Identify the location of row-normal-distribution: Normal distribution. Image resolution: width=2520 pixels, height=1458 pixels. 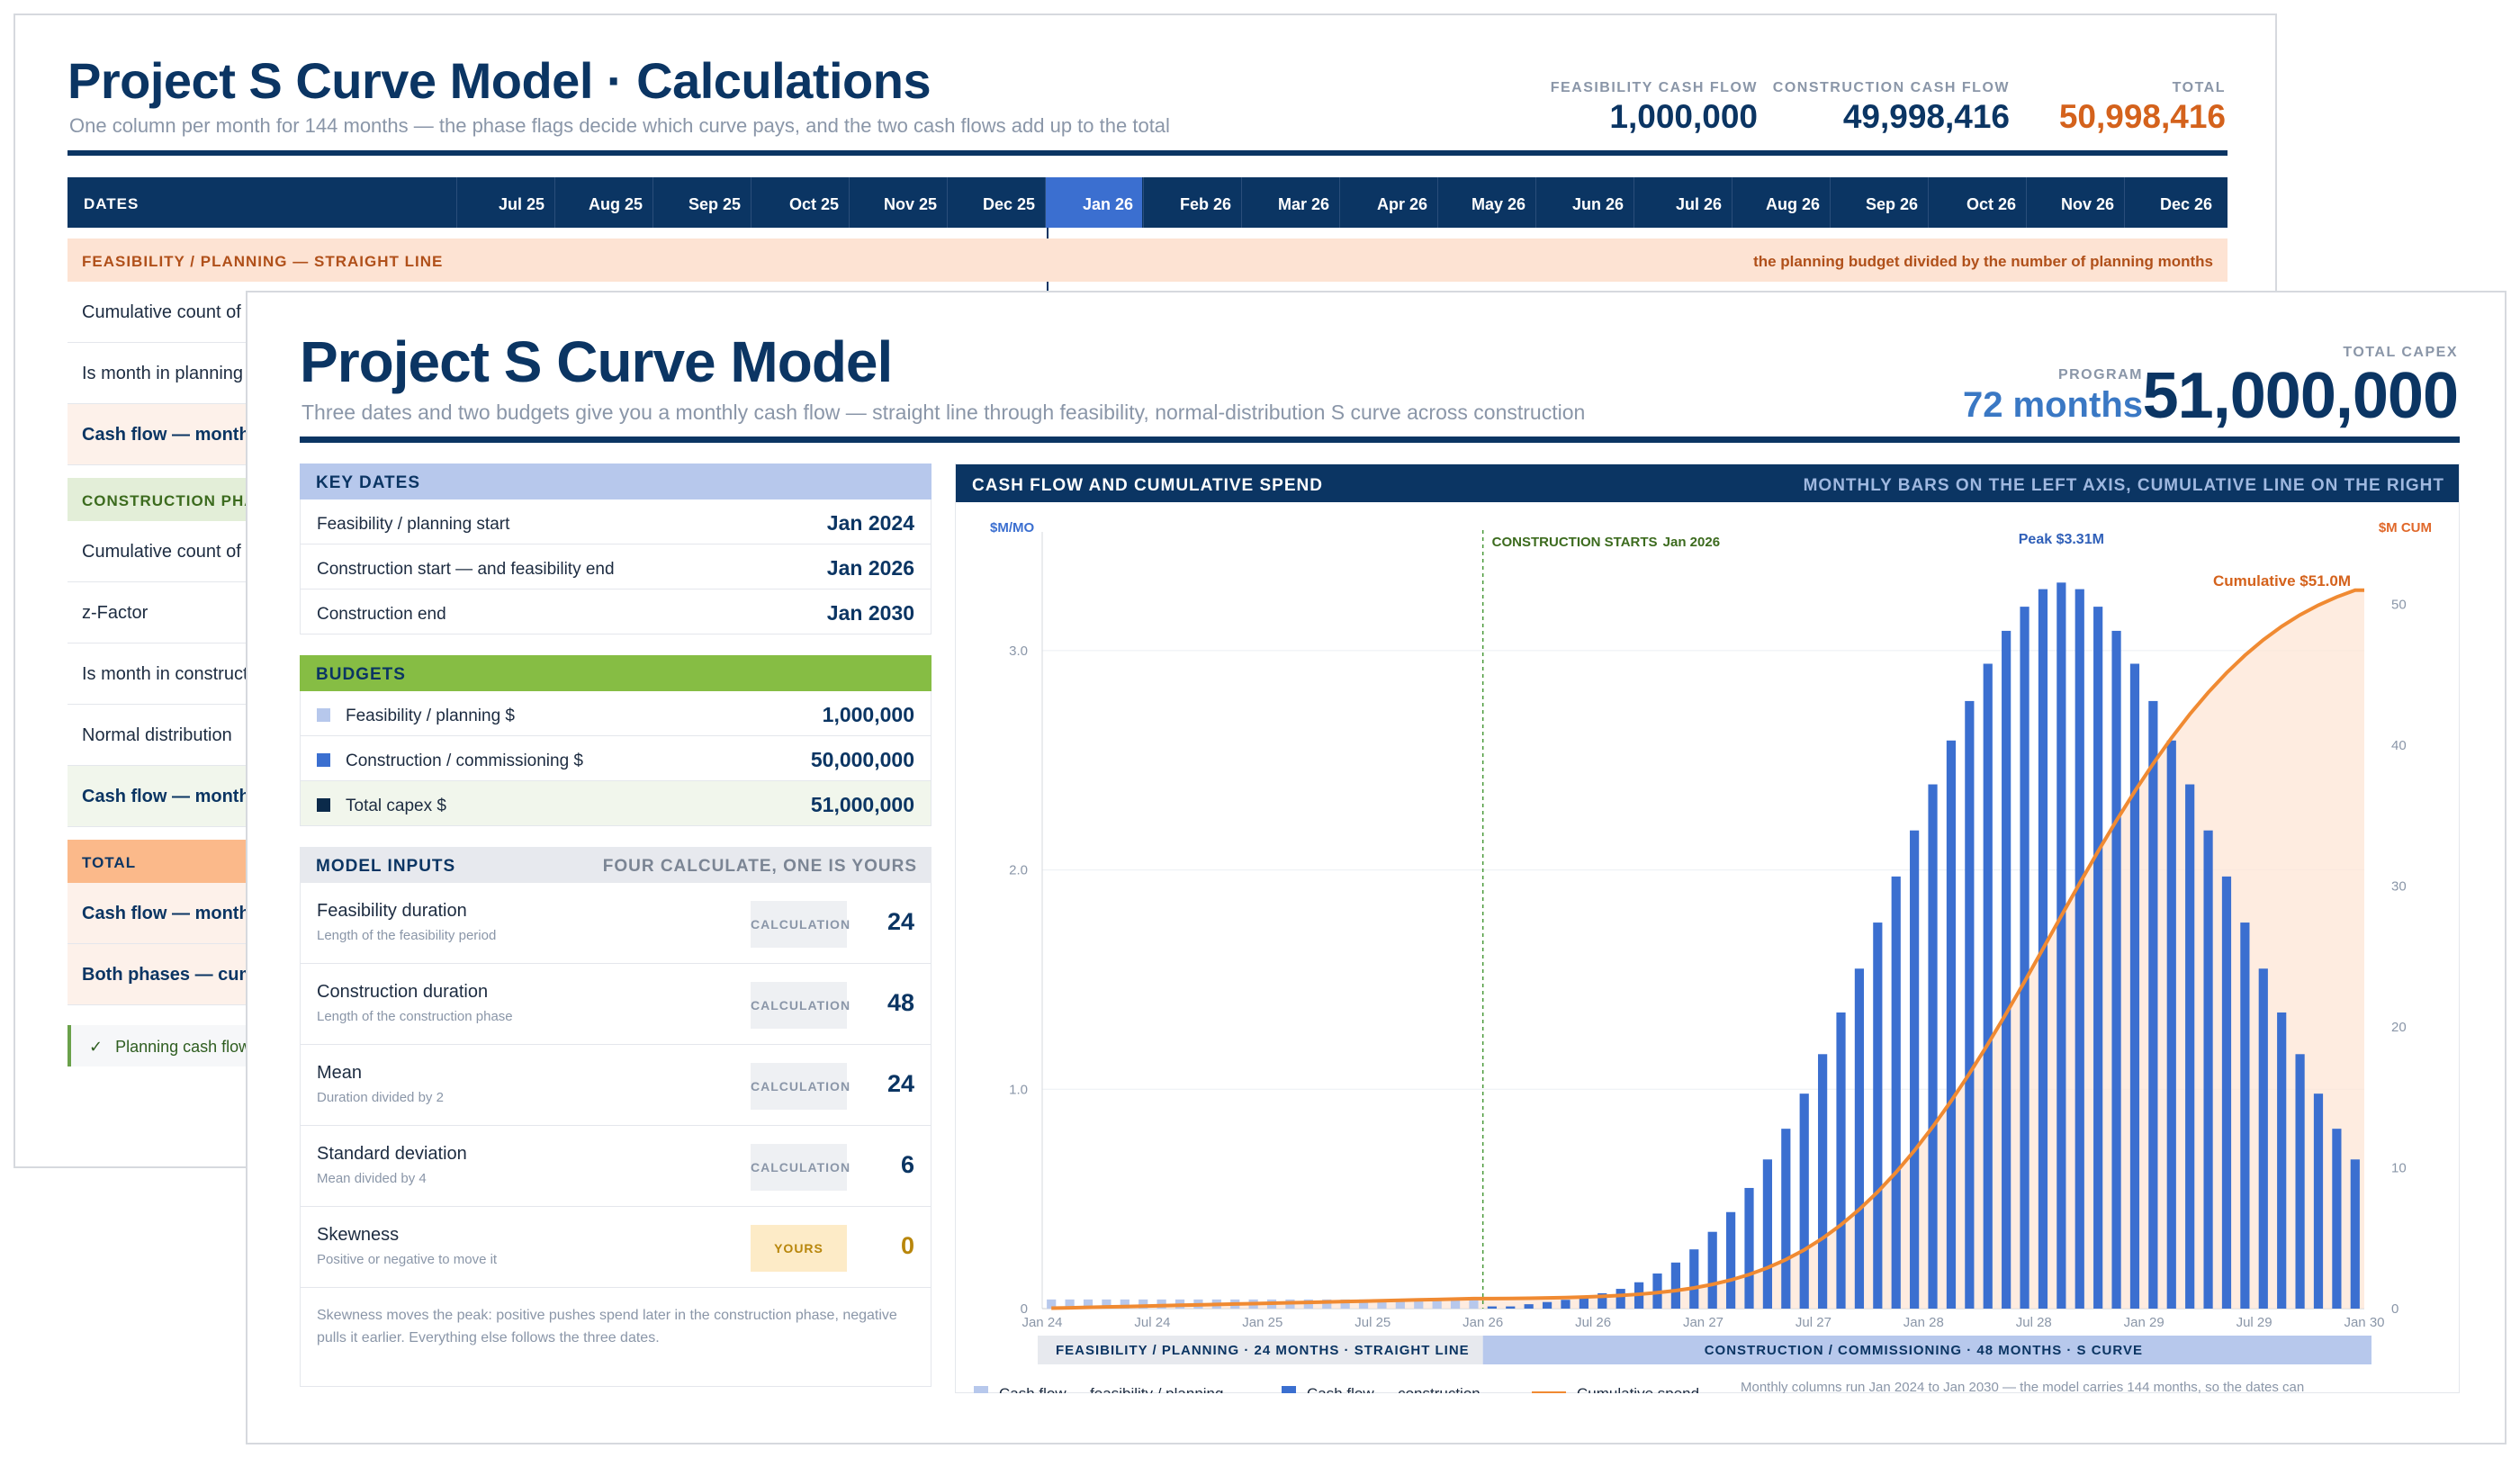
(176, 736).